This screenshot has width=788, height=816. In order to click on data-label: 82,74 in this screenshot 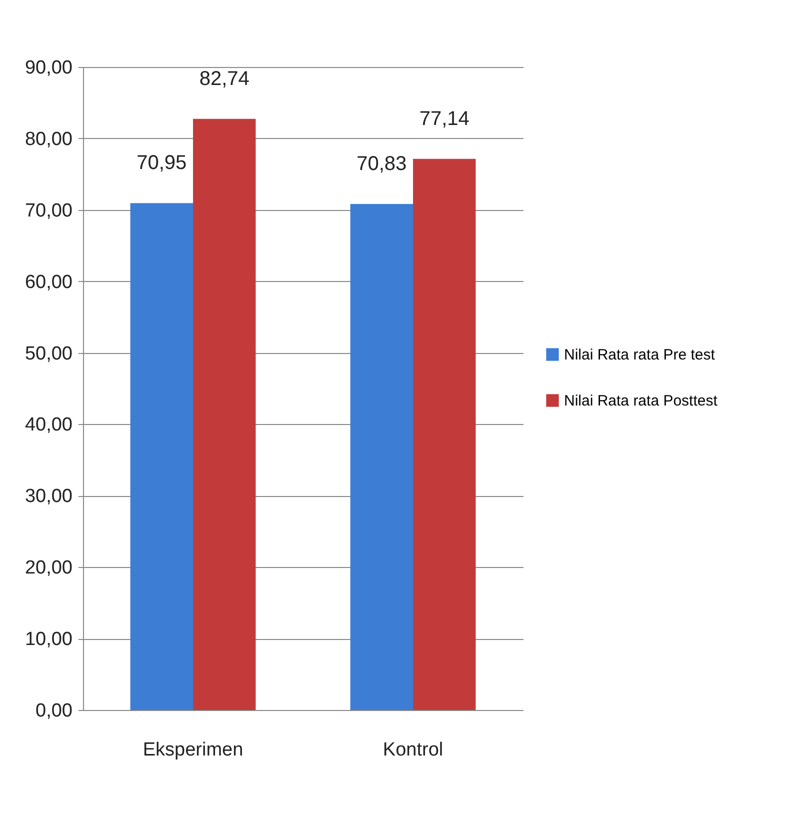, I will do `click(224, 79)`.